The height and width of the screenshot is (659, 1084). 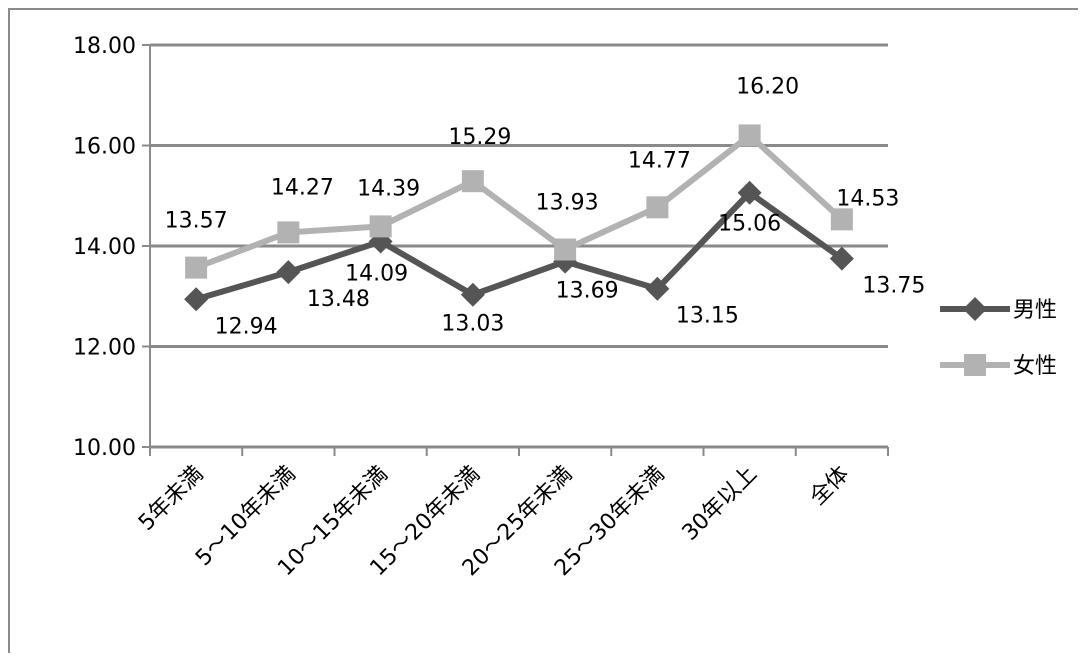 I want to click on data-label-male: 13.15, so click(x=707, y=316).